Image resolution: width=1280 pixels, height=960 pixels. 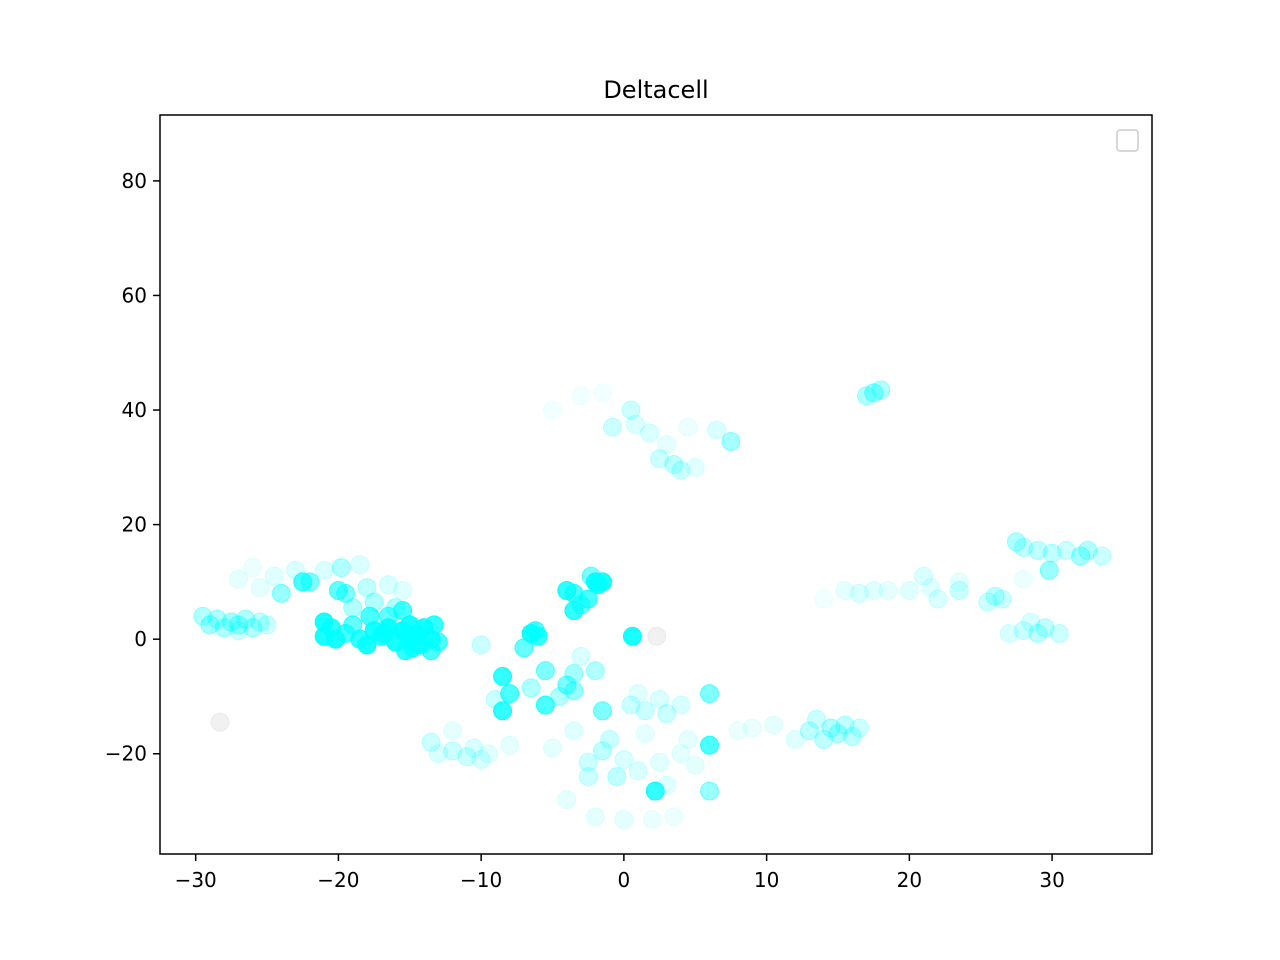 I want to click on x-tick-label: 20, so click(x=909, y=880).